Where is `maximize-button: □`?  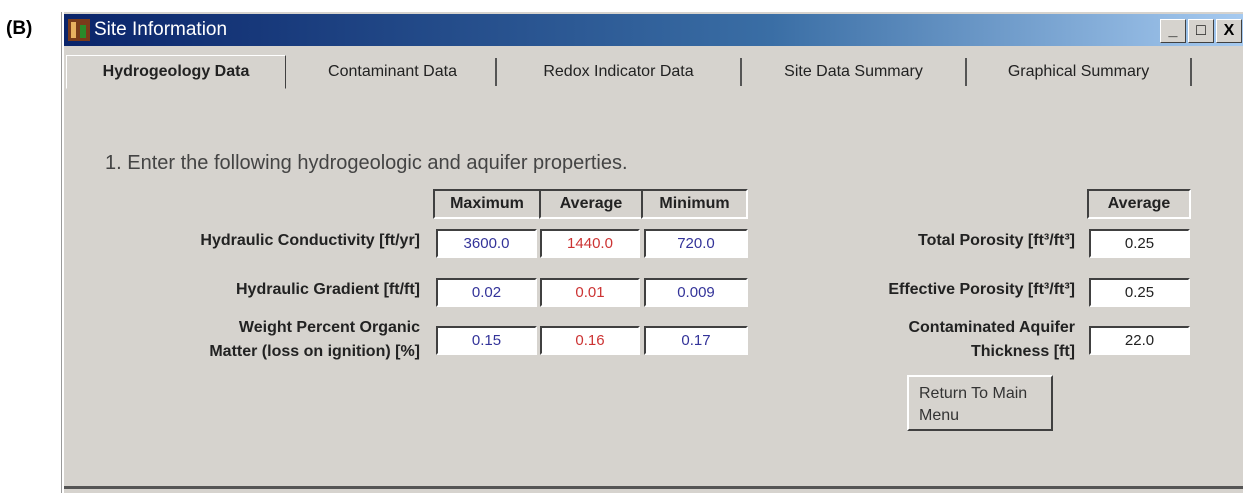 maximize-button: □ is located at coordinates (1201, 31).